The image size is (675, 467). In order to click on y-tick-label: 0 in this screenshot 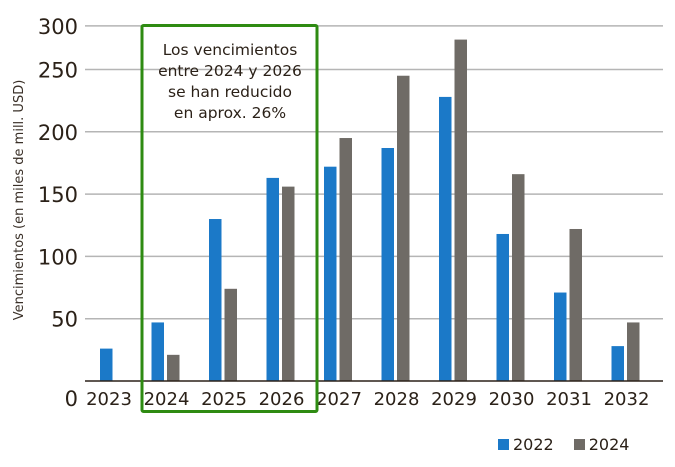, I will do `click(71, 399)`.